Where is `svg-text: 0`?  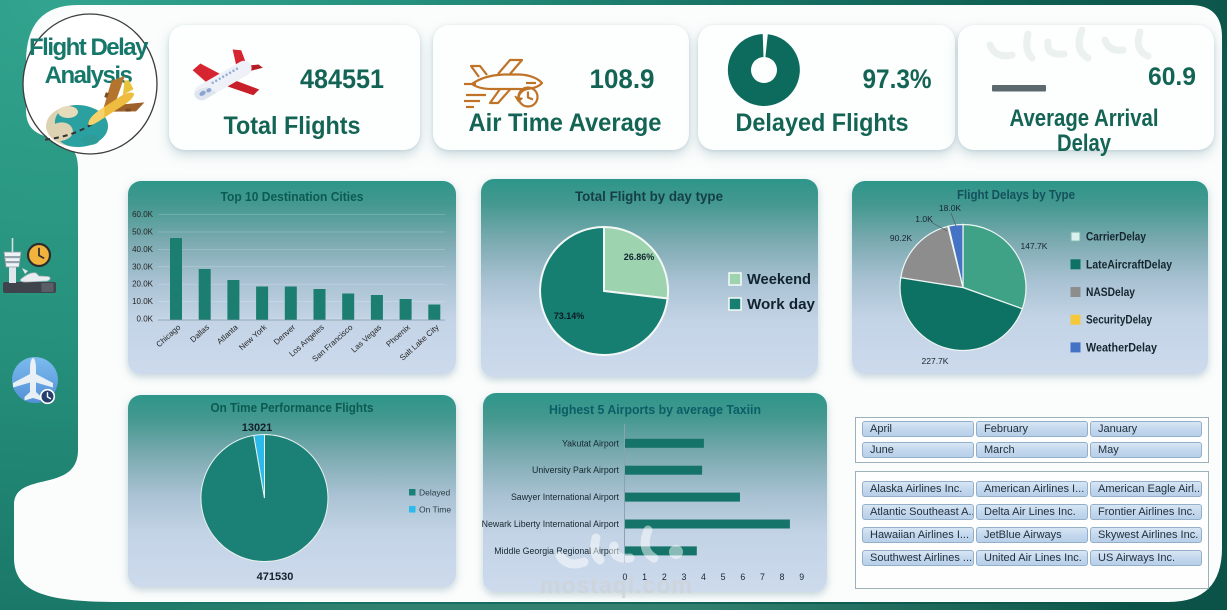 svg-text: 0 is located at coordinates (625, 577).